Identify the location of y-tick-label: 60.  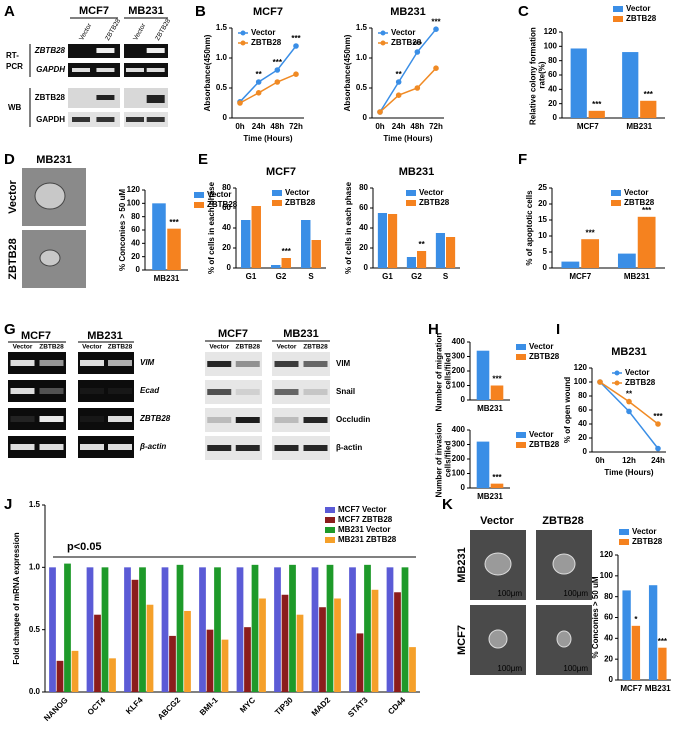
(226, 207).